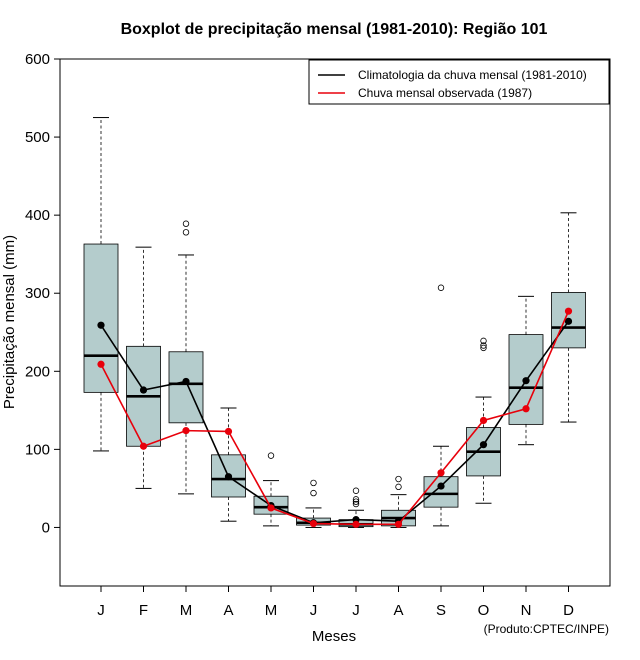 The image size is (640, 660). Describe the element at coordinates (472, 75) in the screenshot. I see `legend-label-climatology: Climatologia da chuva mensal (1981-2010)` at that location.